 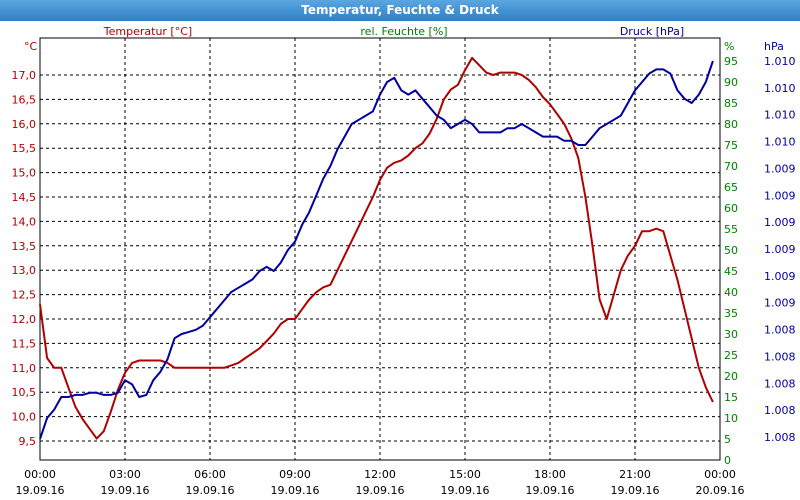 What do you see at coordinates (24, 197) in the screenshot?
I see `temperature-tick-label: 14,5` at bounding box center [24, 197].